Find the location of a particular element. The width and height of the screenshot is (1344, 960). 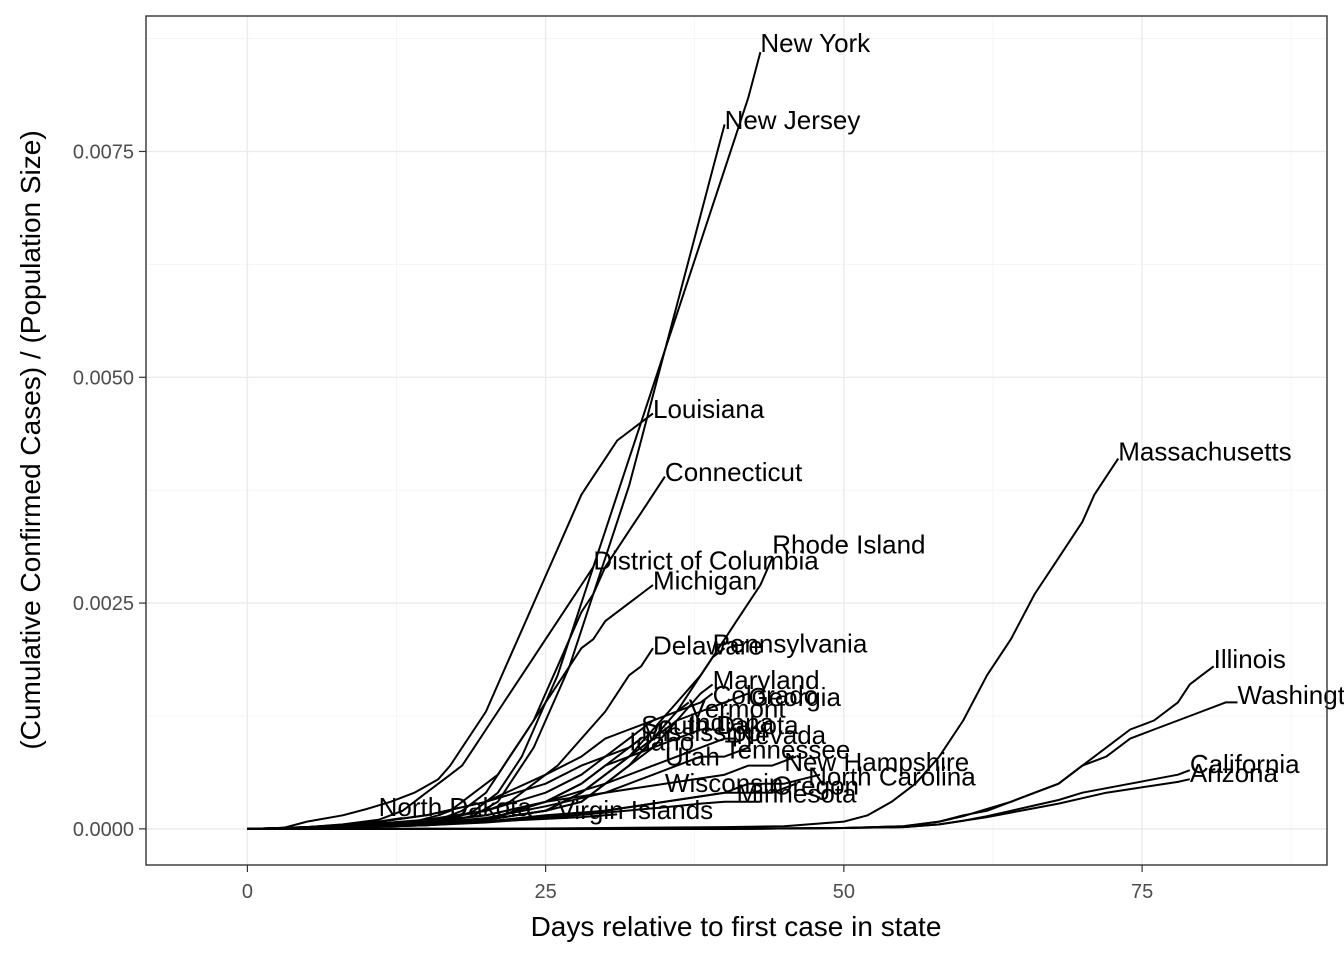

x-tick-label: 75 is located at coordinates (1142, 892).